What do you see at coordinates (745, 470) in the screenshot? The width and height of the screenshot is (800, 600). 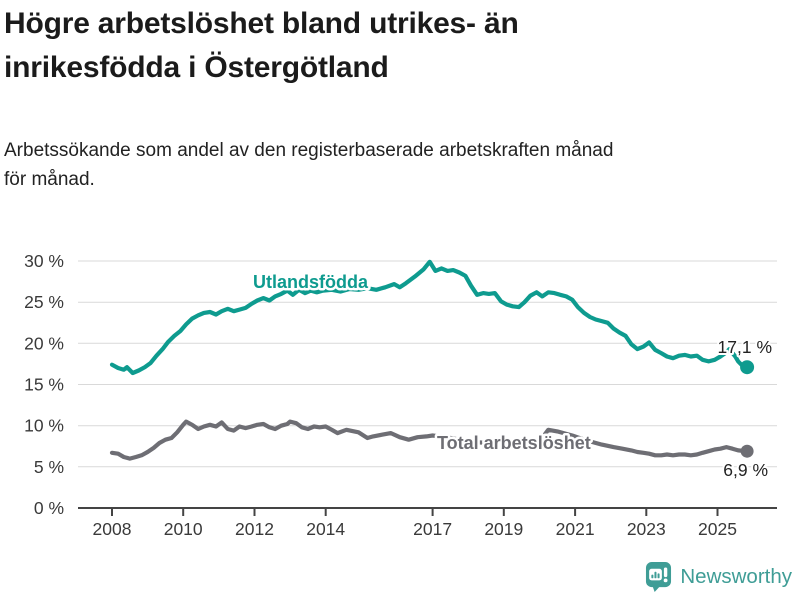 I see `end-value-total-arbetsloshet: 6,9 %` at bounding box center [745, 470].